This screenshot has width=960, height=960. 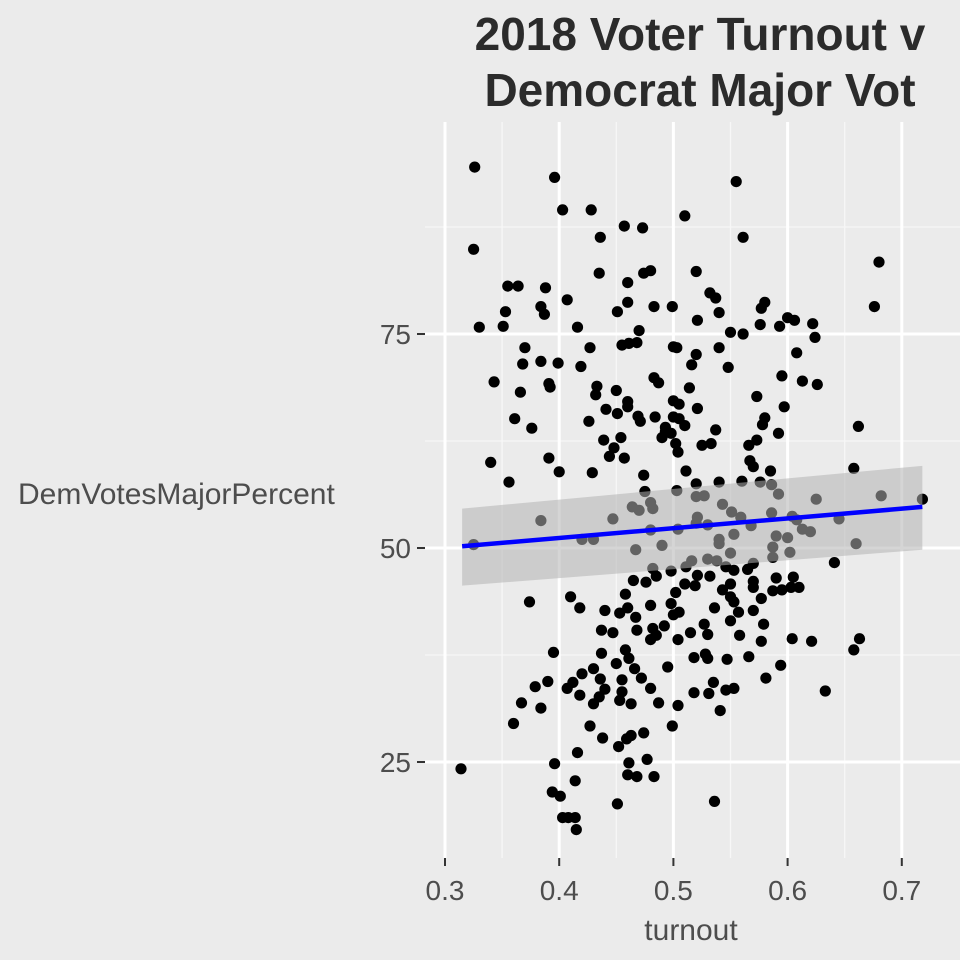 What do you see at coordinates (445, 890) in the screenshot?
I see `x-tick-label: 0.3` at bounding box center [445, 890].